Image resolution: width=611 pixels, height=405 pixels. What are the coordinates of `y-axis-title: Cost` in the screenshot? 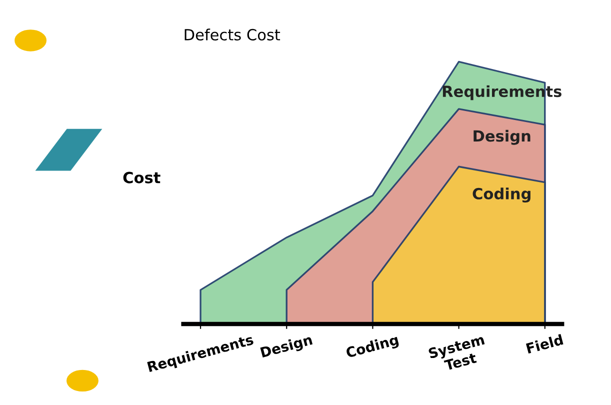 It's located at (141, 178).